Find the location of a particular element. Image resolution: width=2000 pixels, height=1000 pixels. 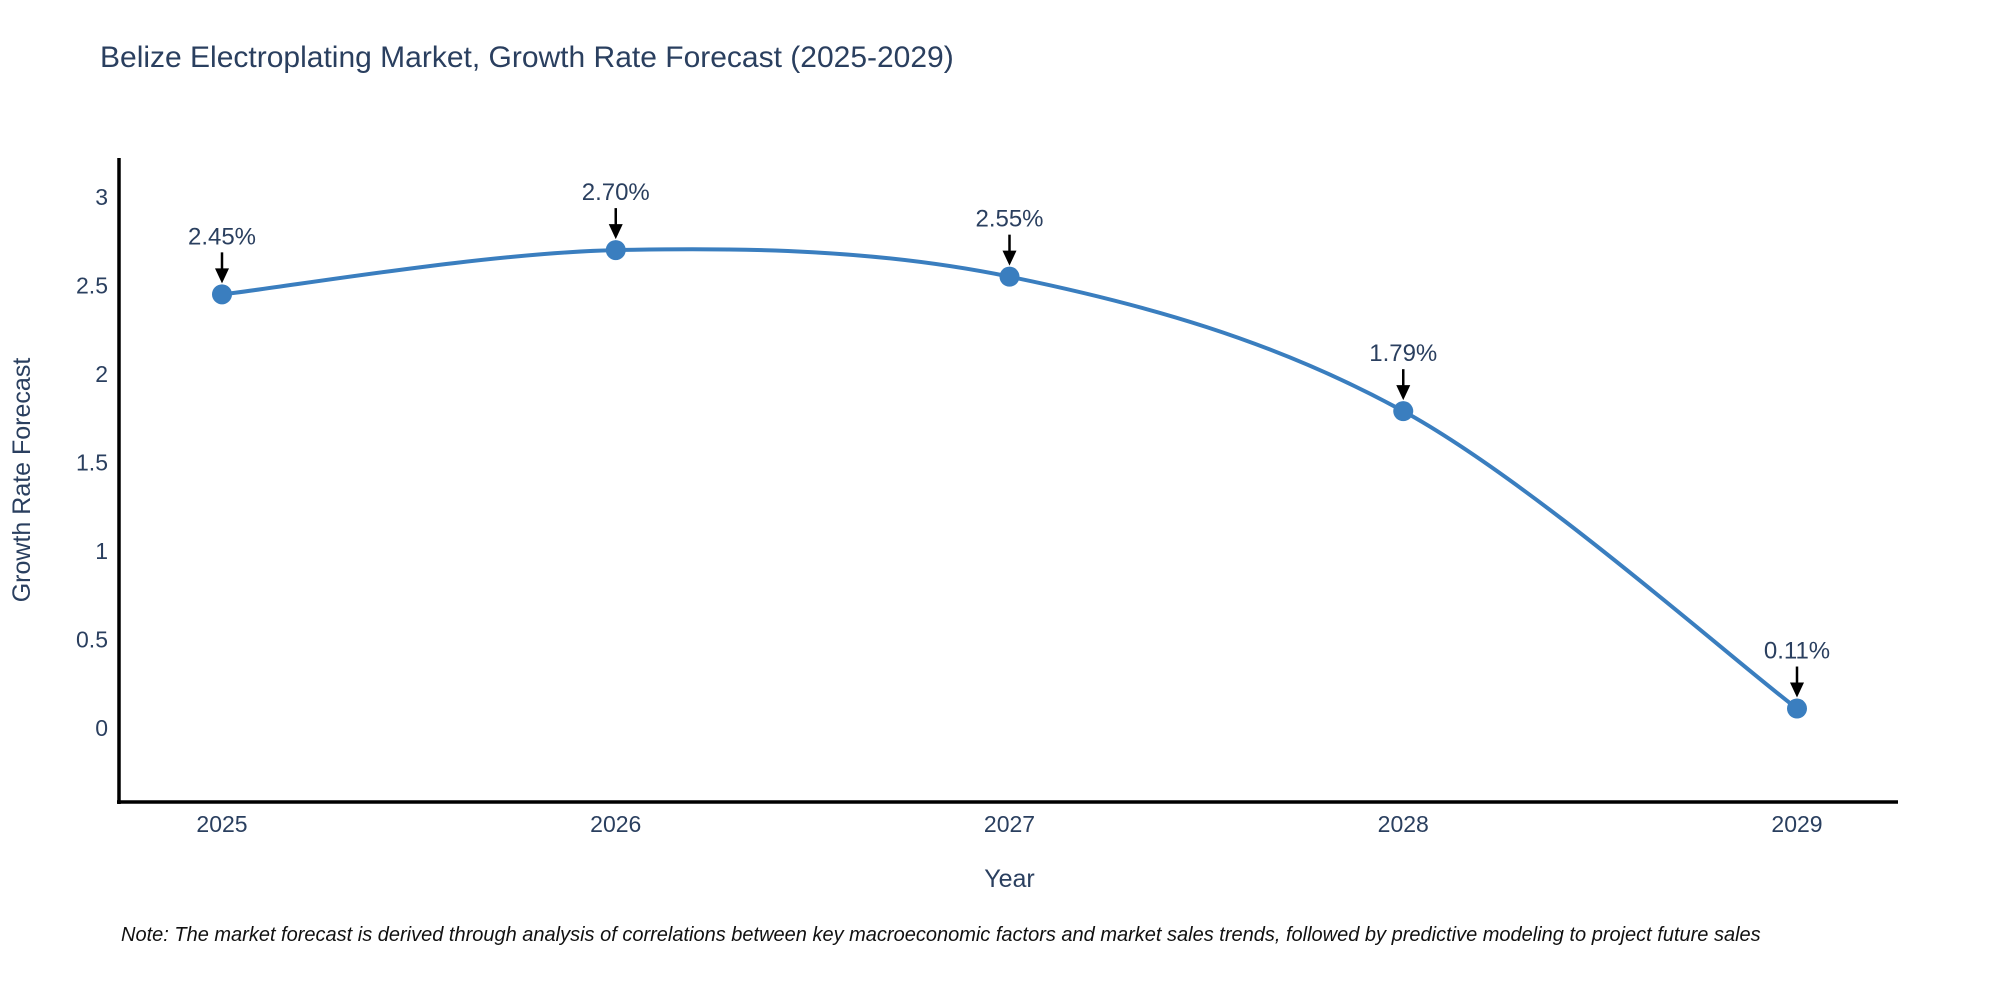

y-tick-label: 0 is located at coordinates (101, 728).